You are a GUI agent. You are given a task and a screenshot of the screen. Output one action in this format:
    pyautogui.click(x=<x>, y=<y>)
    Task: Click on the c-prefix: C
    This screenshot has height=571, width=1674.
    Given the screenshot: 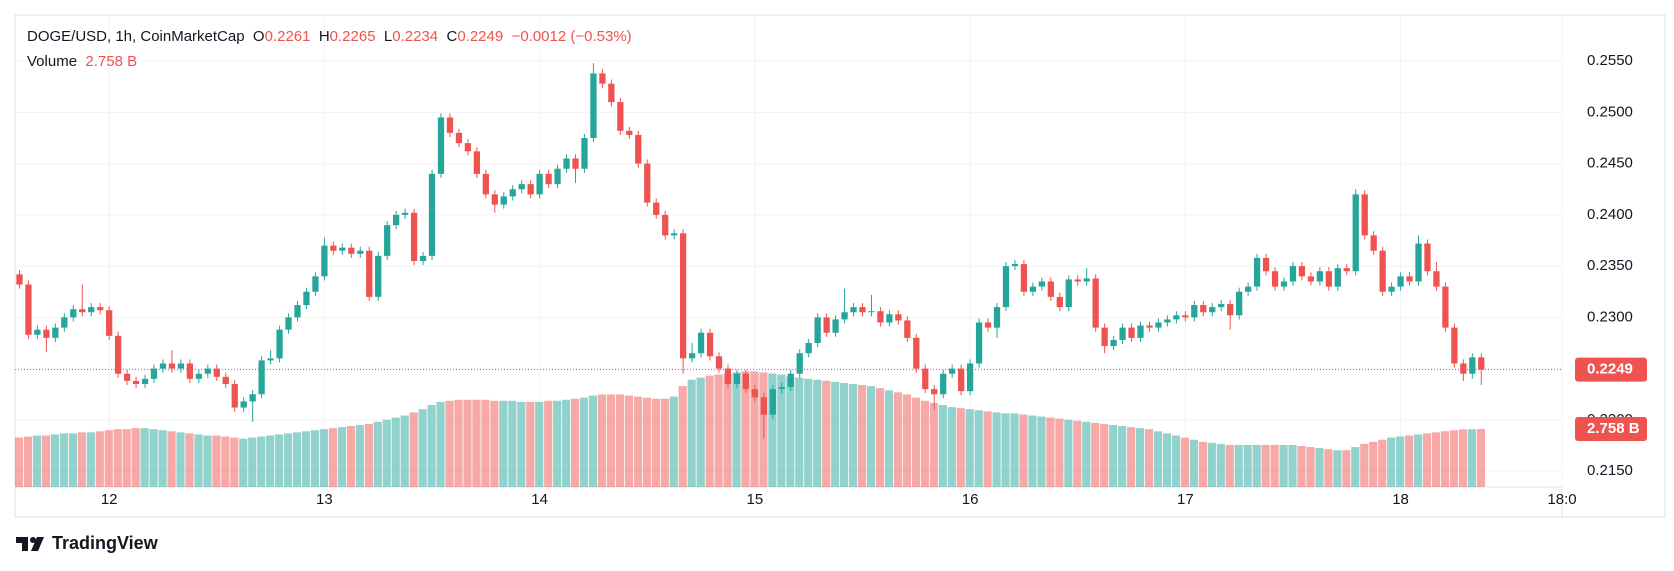 What is the action you would take?
    pyautogui.click(x=452, y=36)
    